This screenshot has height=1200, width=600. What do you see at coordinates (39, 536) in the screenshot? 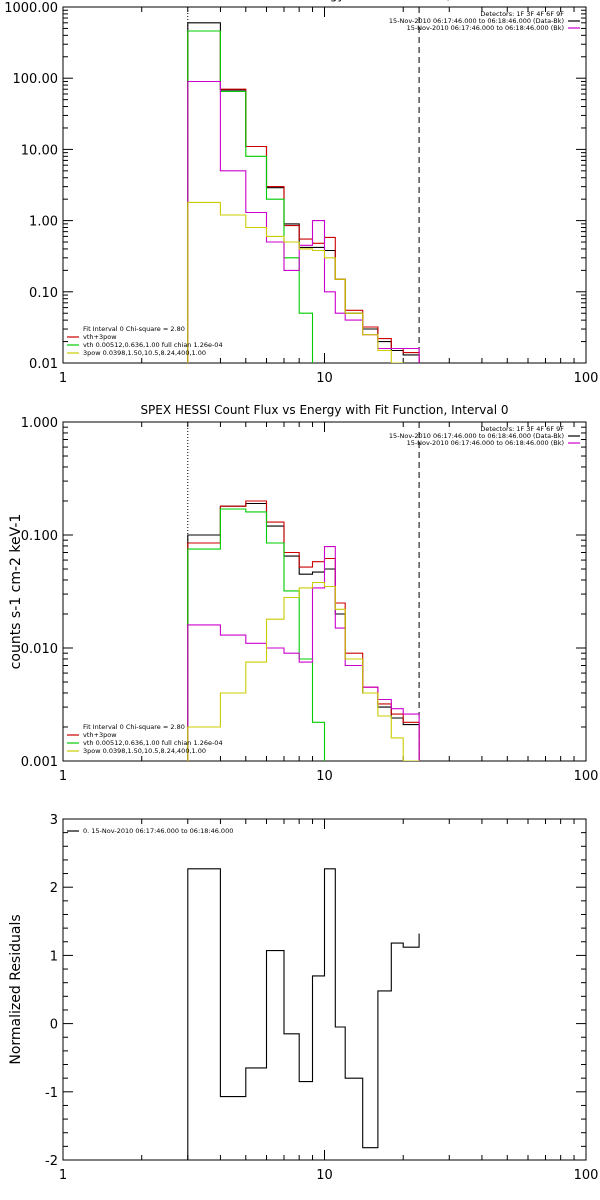
I see `y-tick-label: 0.100` at bounding box center [39, 536].